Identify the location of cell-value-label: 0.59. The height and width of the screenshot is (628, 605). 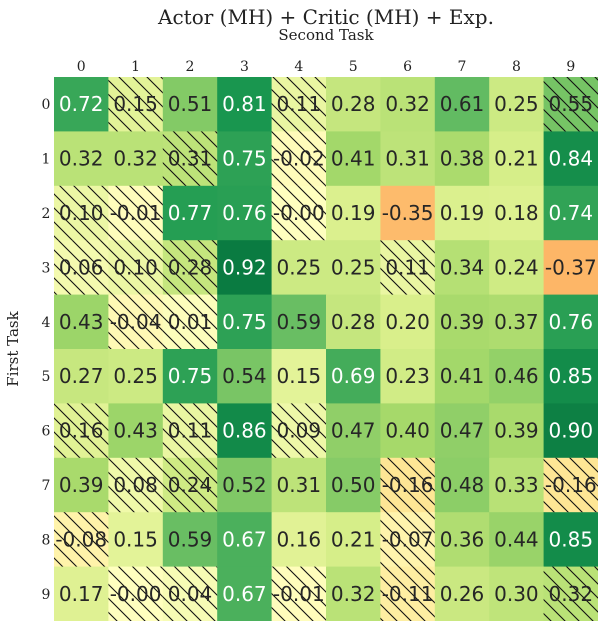
(190, 539).